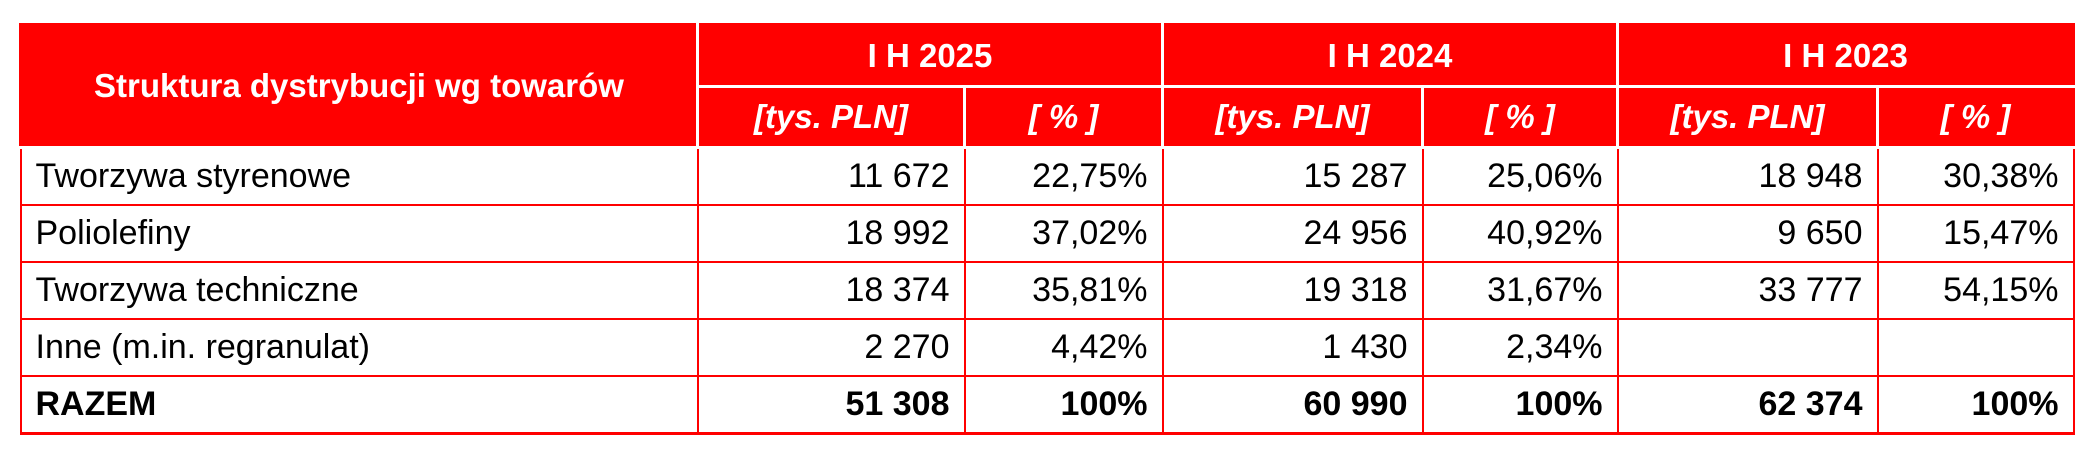  I want to click on period-header-2023: I H 2023, so click(1845, 55).